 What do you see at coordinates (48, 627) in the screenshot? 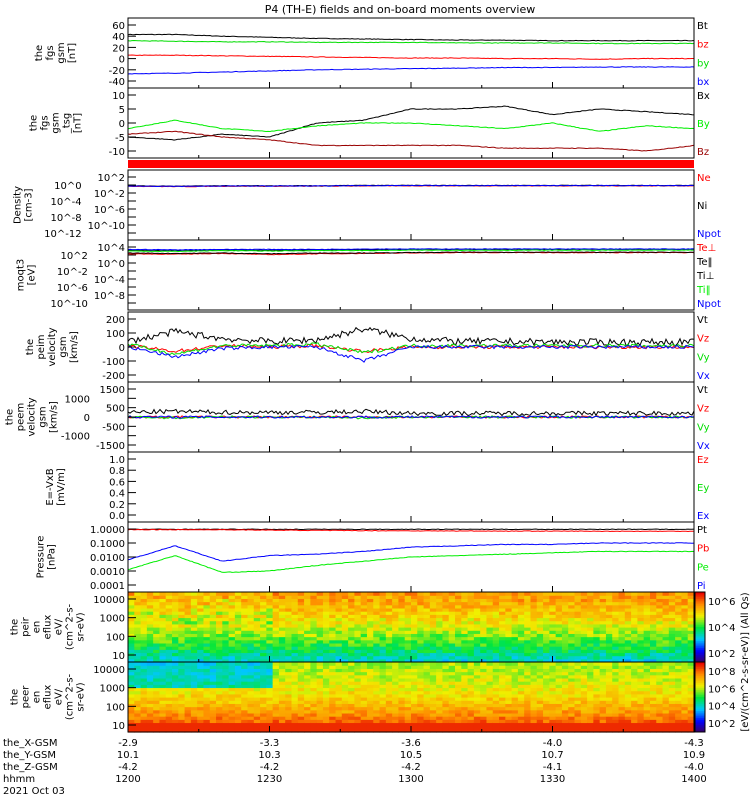
I see `y-label-line: eflux` at bounding box center [48, 627].